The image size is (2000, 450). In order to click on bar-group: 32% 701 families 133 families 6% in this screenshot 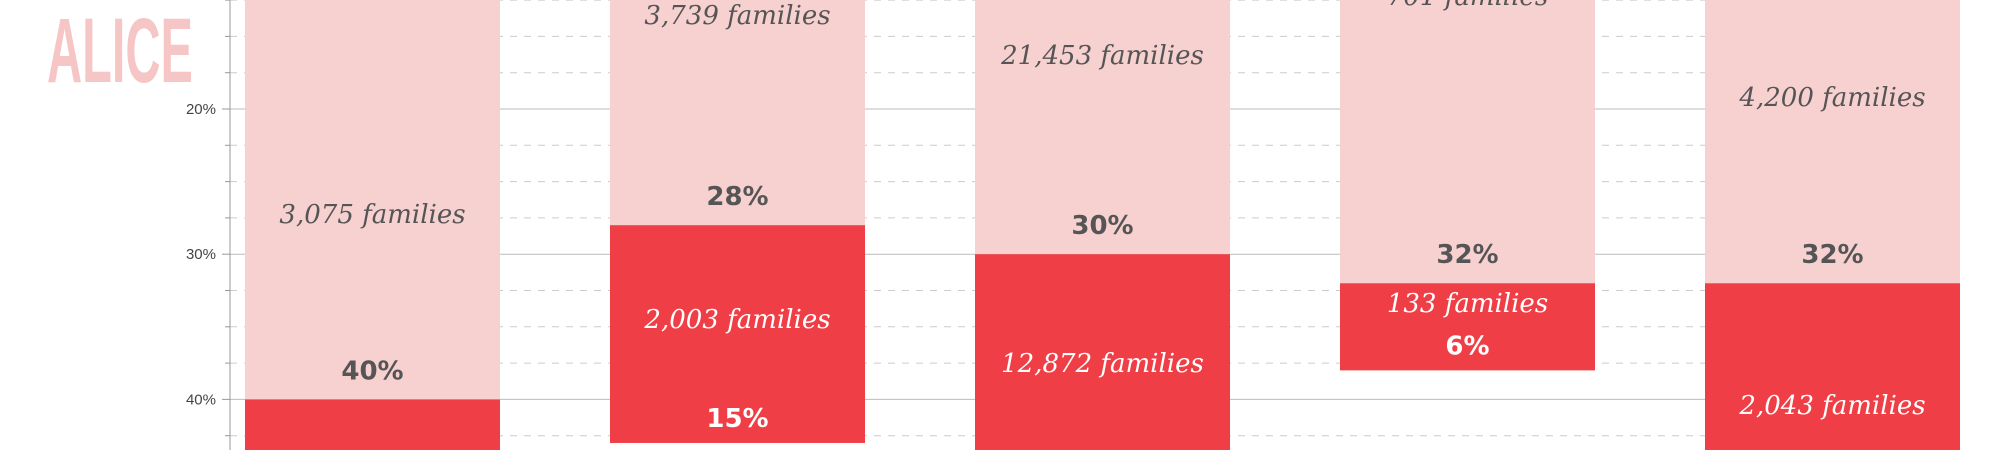, I will do `click(1467, 185)`.